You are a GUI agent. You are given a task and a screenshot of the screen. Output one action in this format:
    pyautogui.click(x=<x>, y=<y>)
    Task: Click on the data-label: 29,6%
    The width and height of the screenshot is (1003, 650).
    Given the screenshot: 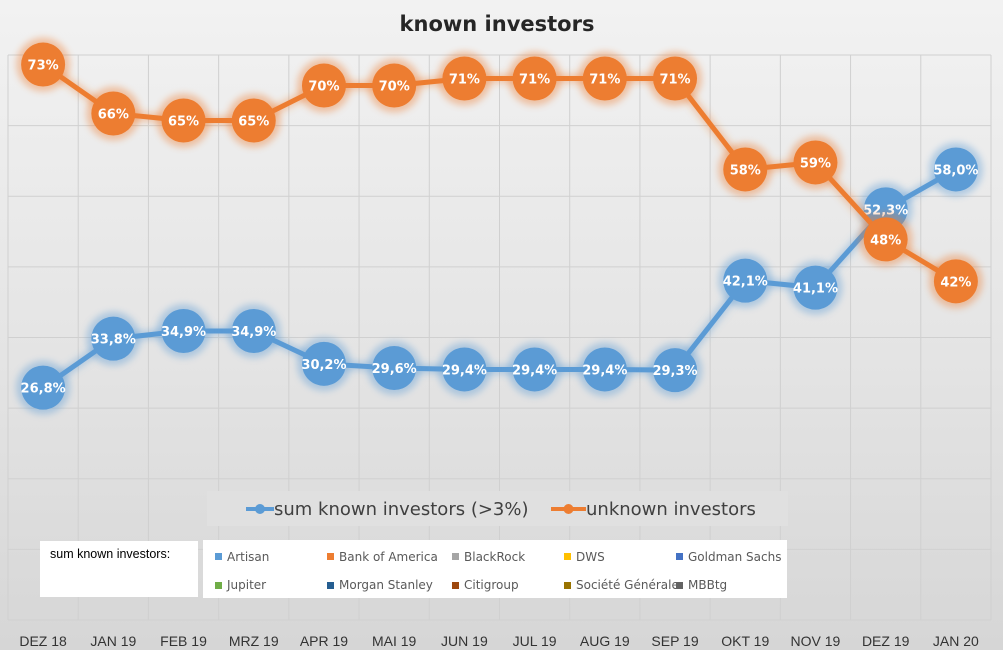 What is the action you would take?
    pyautogui.click(x=394, y=369)
    